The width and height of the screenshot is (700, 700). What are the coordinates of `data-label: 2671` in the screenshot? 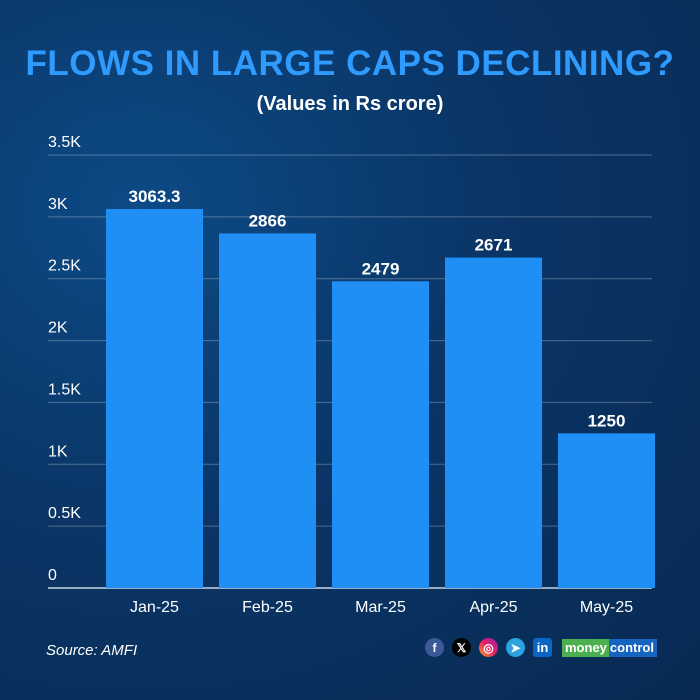 It's located at (494, 245).